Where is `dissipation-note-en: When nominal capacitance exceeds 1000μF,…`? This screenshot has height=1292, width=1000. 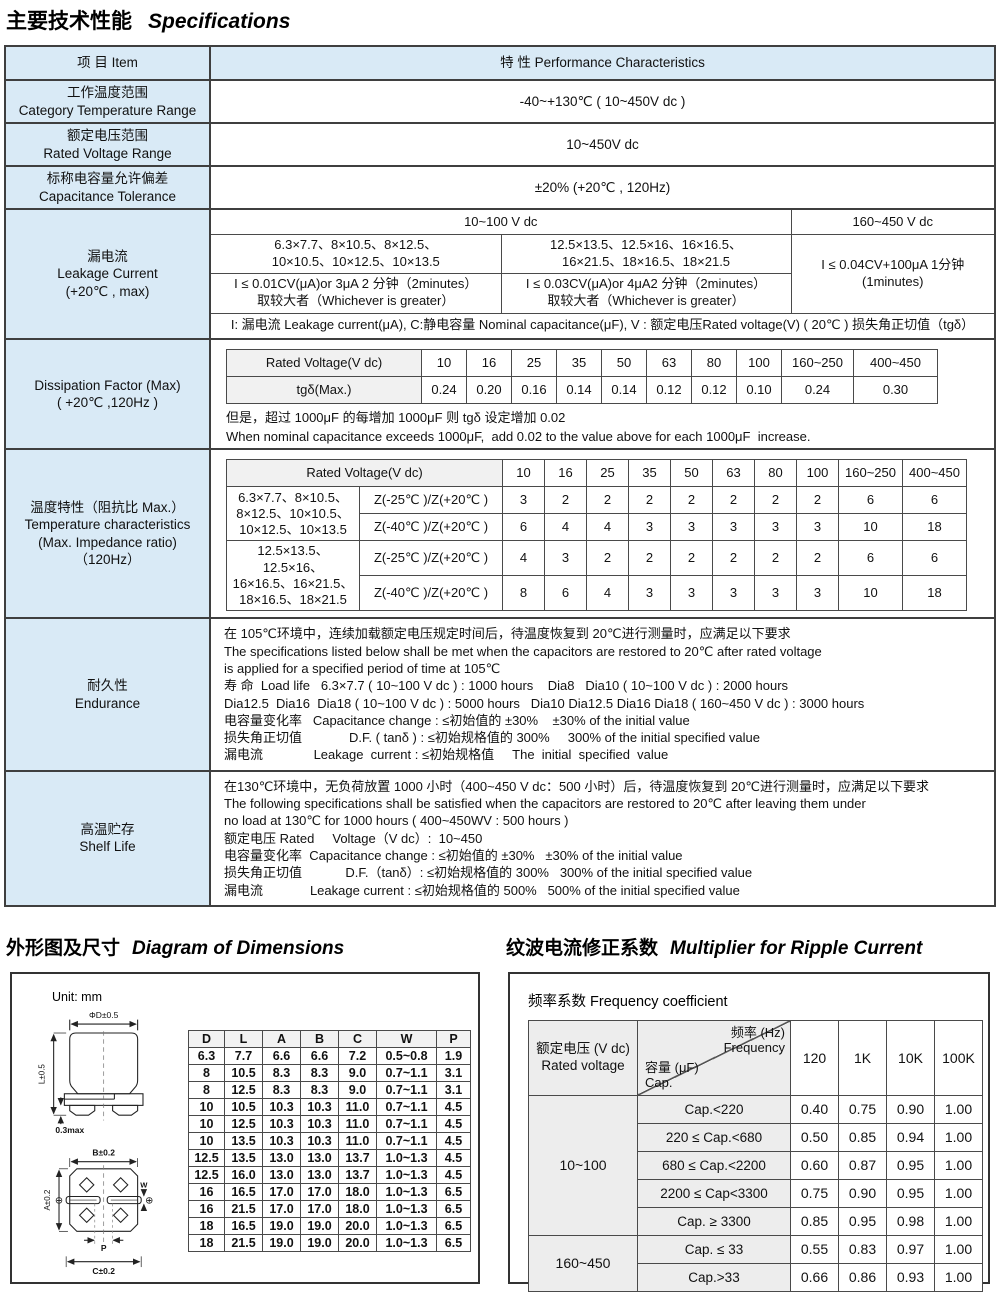 dissipation-note-en: When nominal capacitance exceeds 1000μF,… is located at coordinates (518, 437).